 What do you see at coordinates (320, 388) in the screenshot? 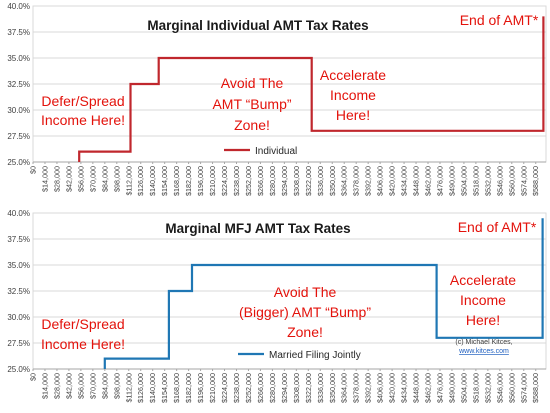
I see `mfj-x-tick-label: $336,000` at bounding box center [320, 388].